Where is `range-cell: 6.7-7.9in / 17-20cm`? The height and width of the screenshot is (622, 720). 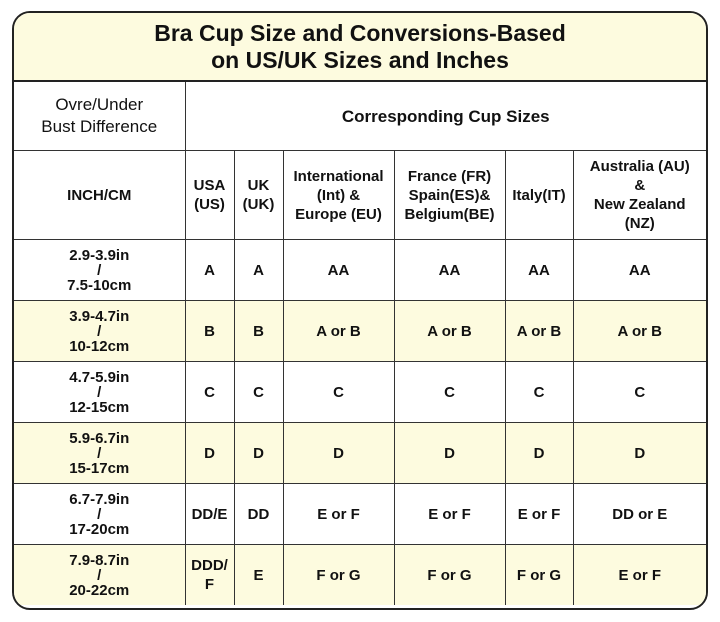
range-cell: 6.7-7.9in / 17-20cm is located at coordinates (100, 514).